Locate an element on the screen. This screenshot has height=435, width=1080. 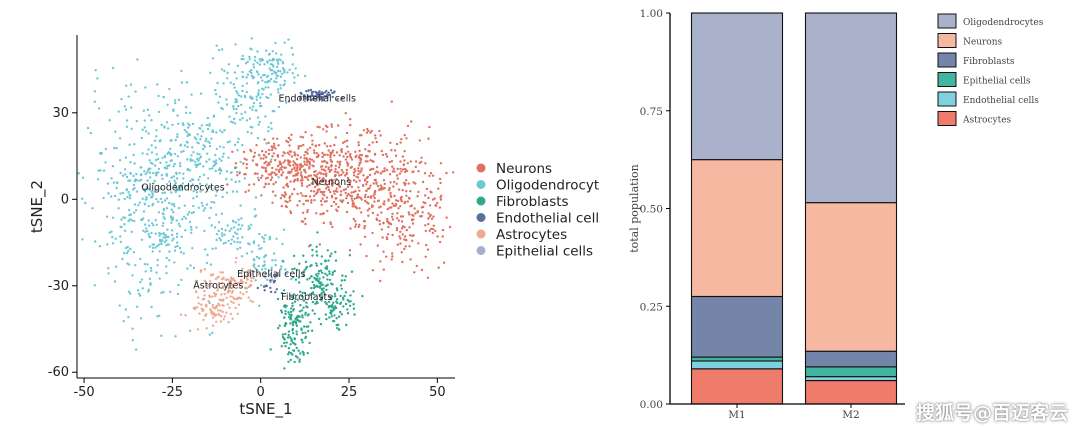
x-tick-label: -50 is located at coordinates (83, 392).